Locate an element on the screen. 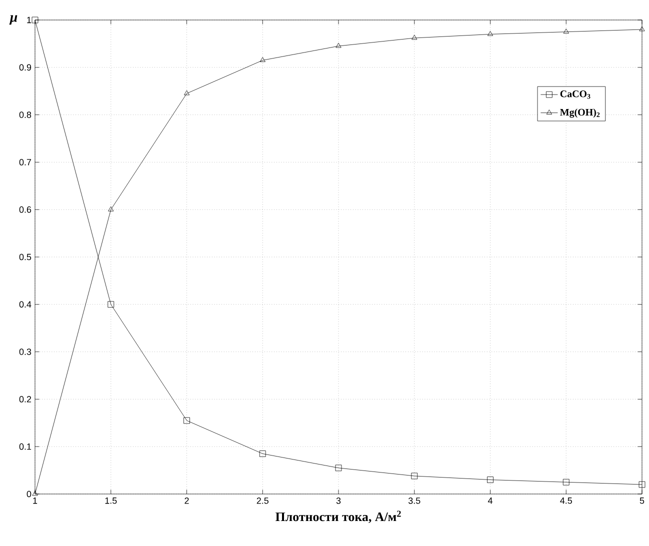 The image size is (649, 546). x-tick-label: 1 is located at coordinates (35, 501).